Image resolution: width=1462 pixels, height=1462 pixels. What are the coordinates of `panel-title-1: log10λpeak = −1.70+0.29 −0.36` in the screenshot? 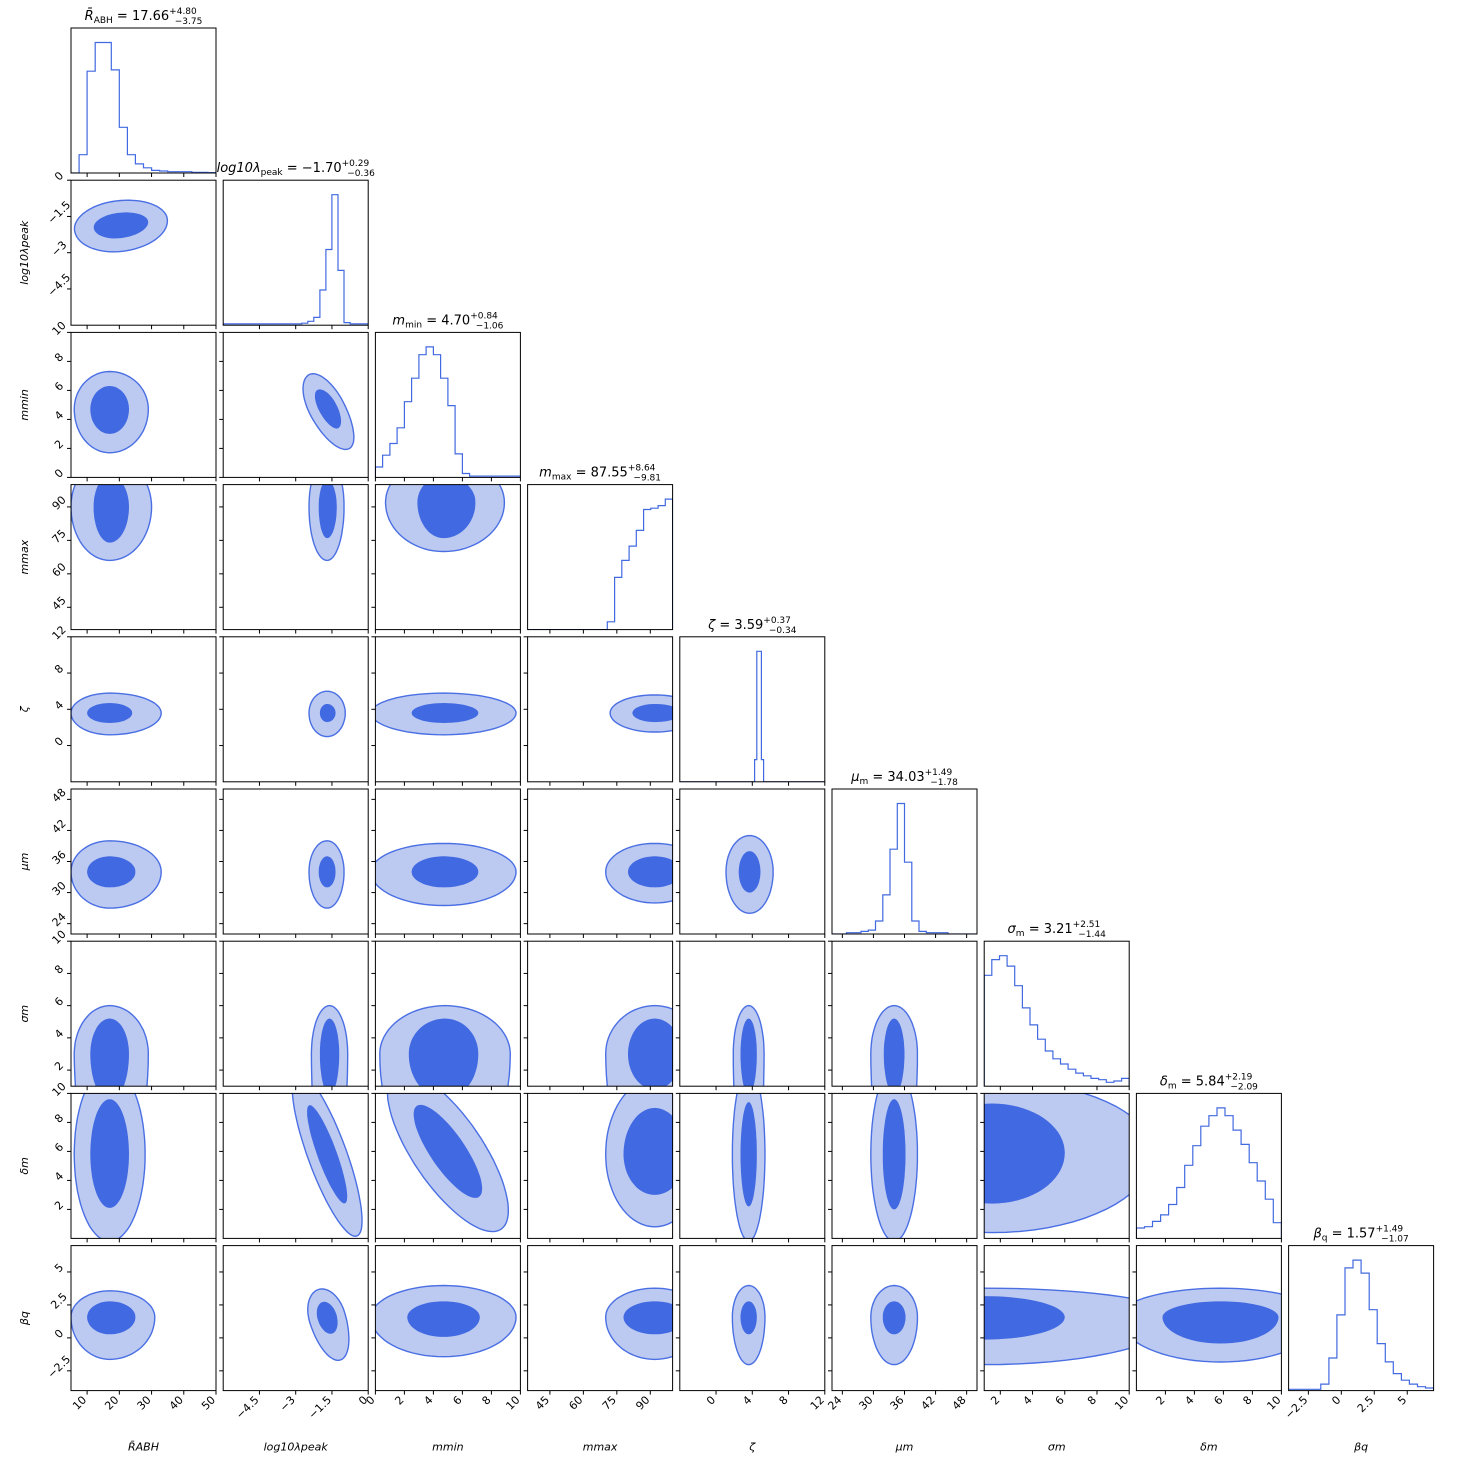 It's located at (296, 169).